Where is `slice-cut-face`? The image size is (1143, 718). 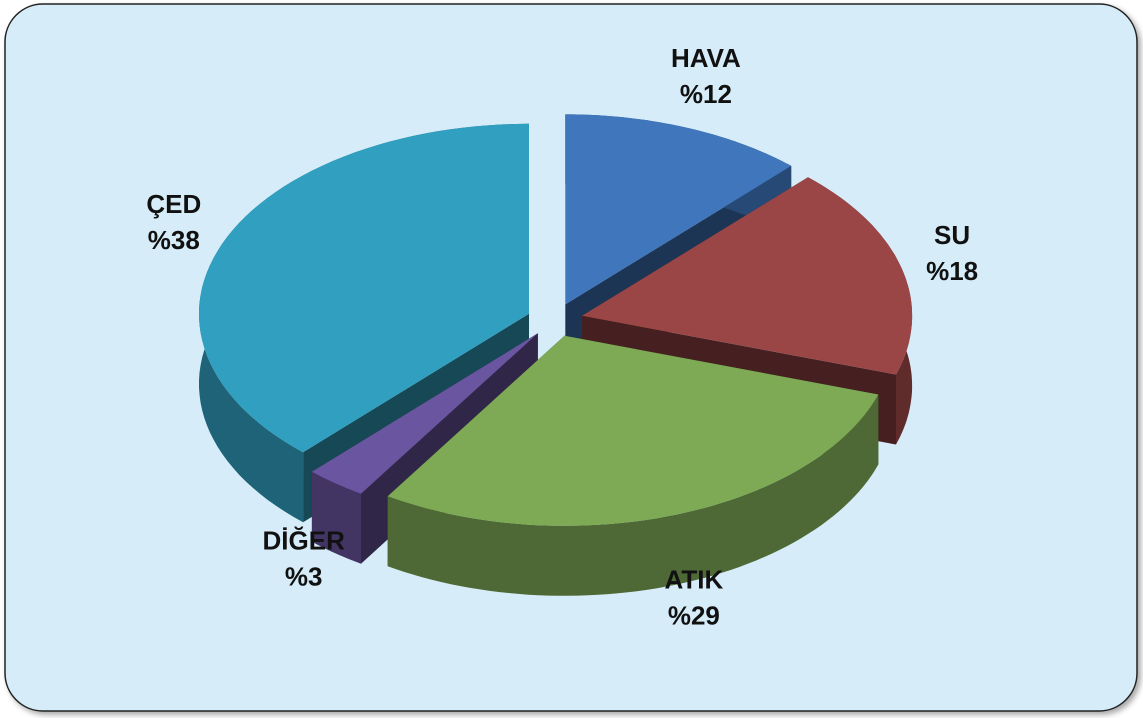
slice-cut-face is located at coordinates (424, 437).